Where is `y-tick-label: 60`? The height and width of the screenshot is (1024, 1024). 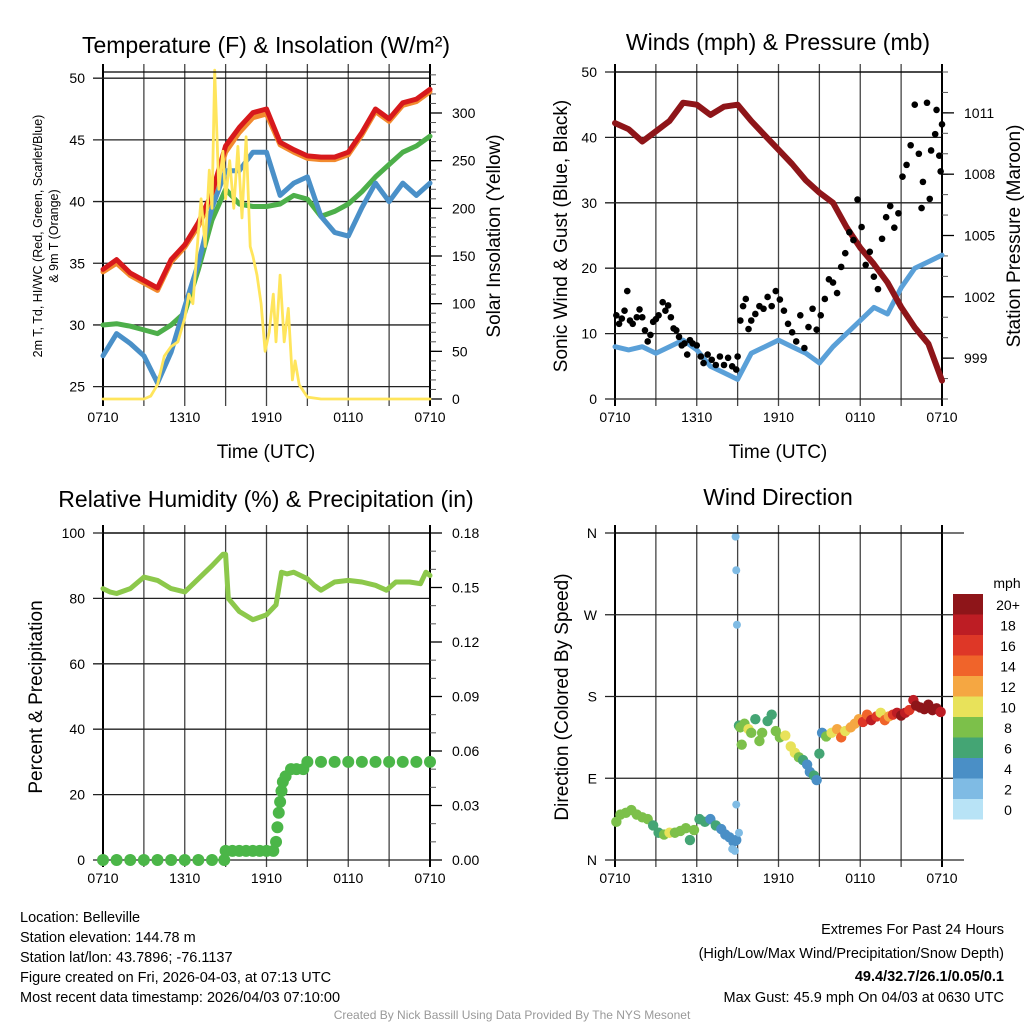 y-tick-label: 60 is located at coordinates (77, 664).